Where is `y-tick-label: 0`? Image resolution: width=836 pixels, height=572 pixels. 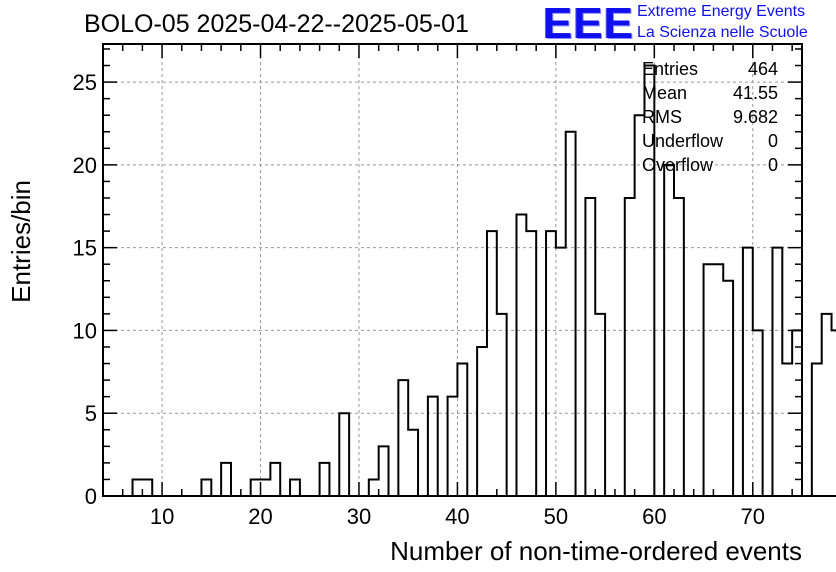
y-tick-label: 0 is located at coordinates (91, 496).